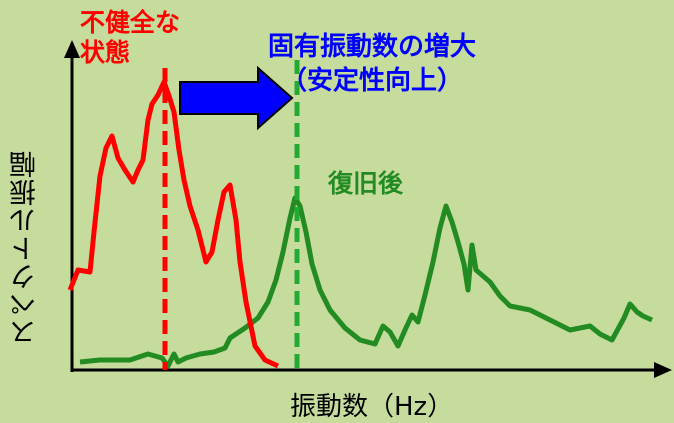 The image size is (674, 423). What do you see at coordinates (372, 47) in the screenshot?
I see `increase-label-line1: 固有振動数の増大` at bounding box center [372, 47].